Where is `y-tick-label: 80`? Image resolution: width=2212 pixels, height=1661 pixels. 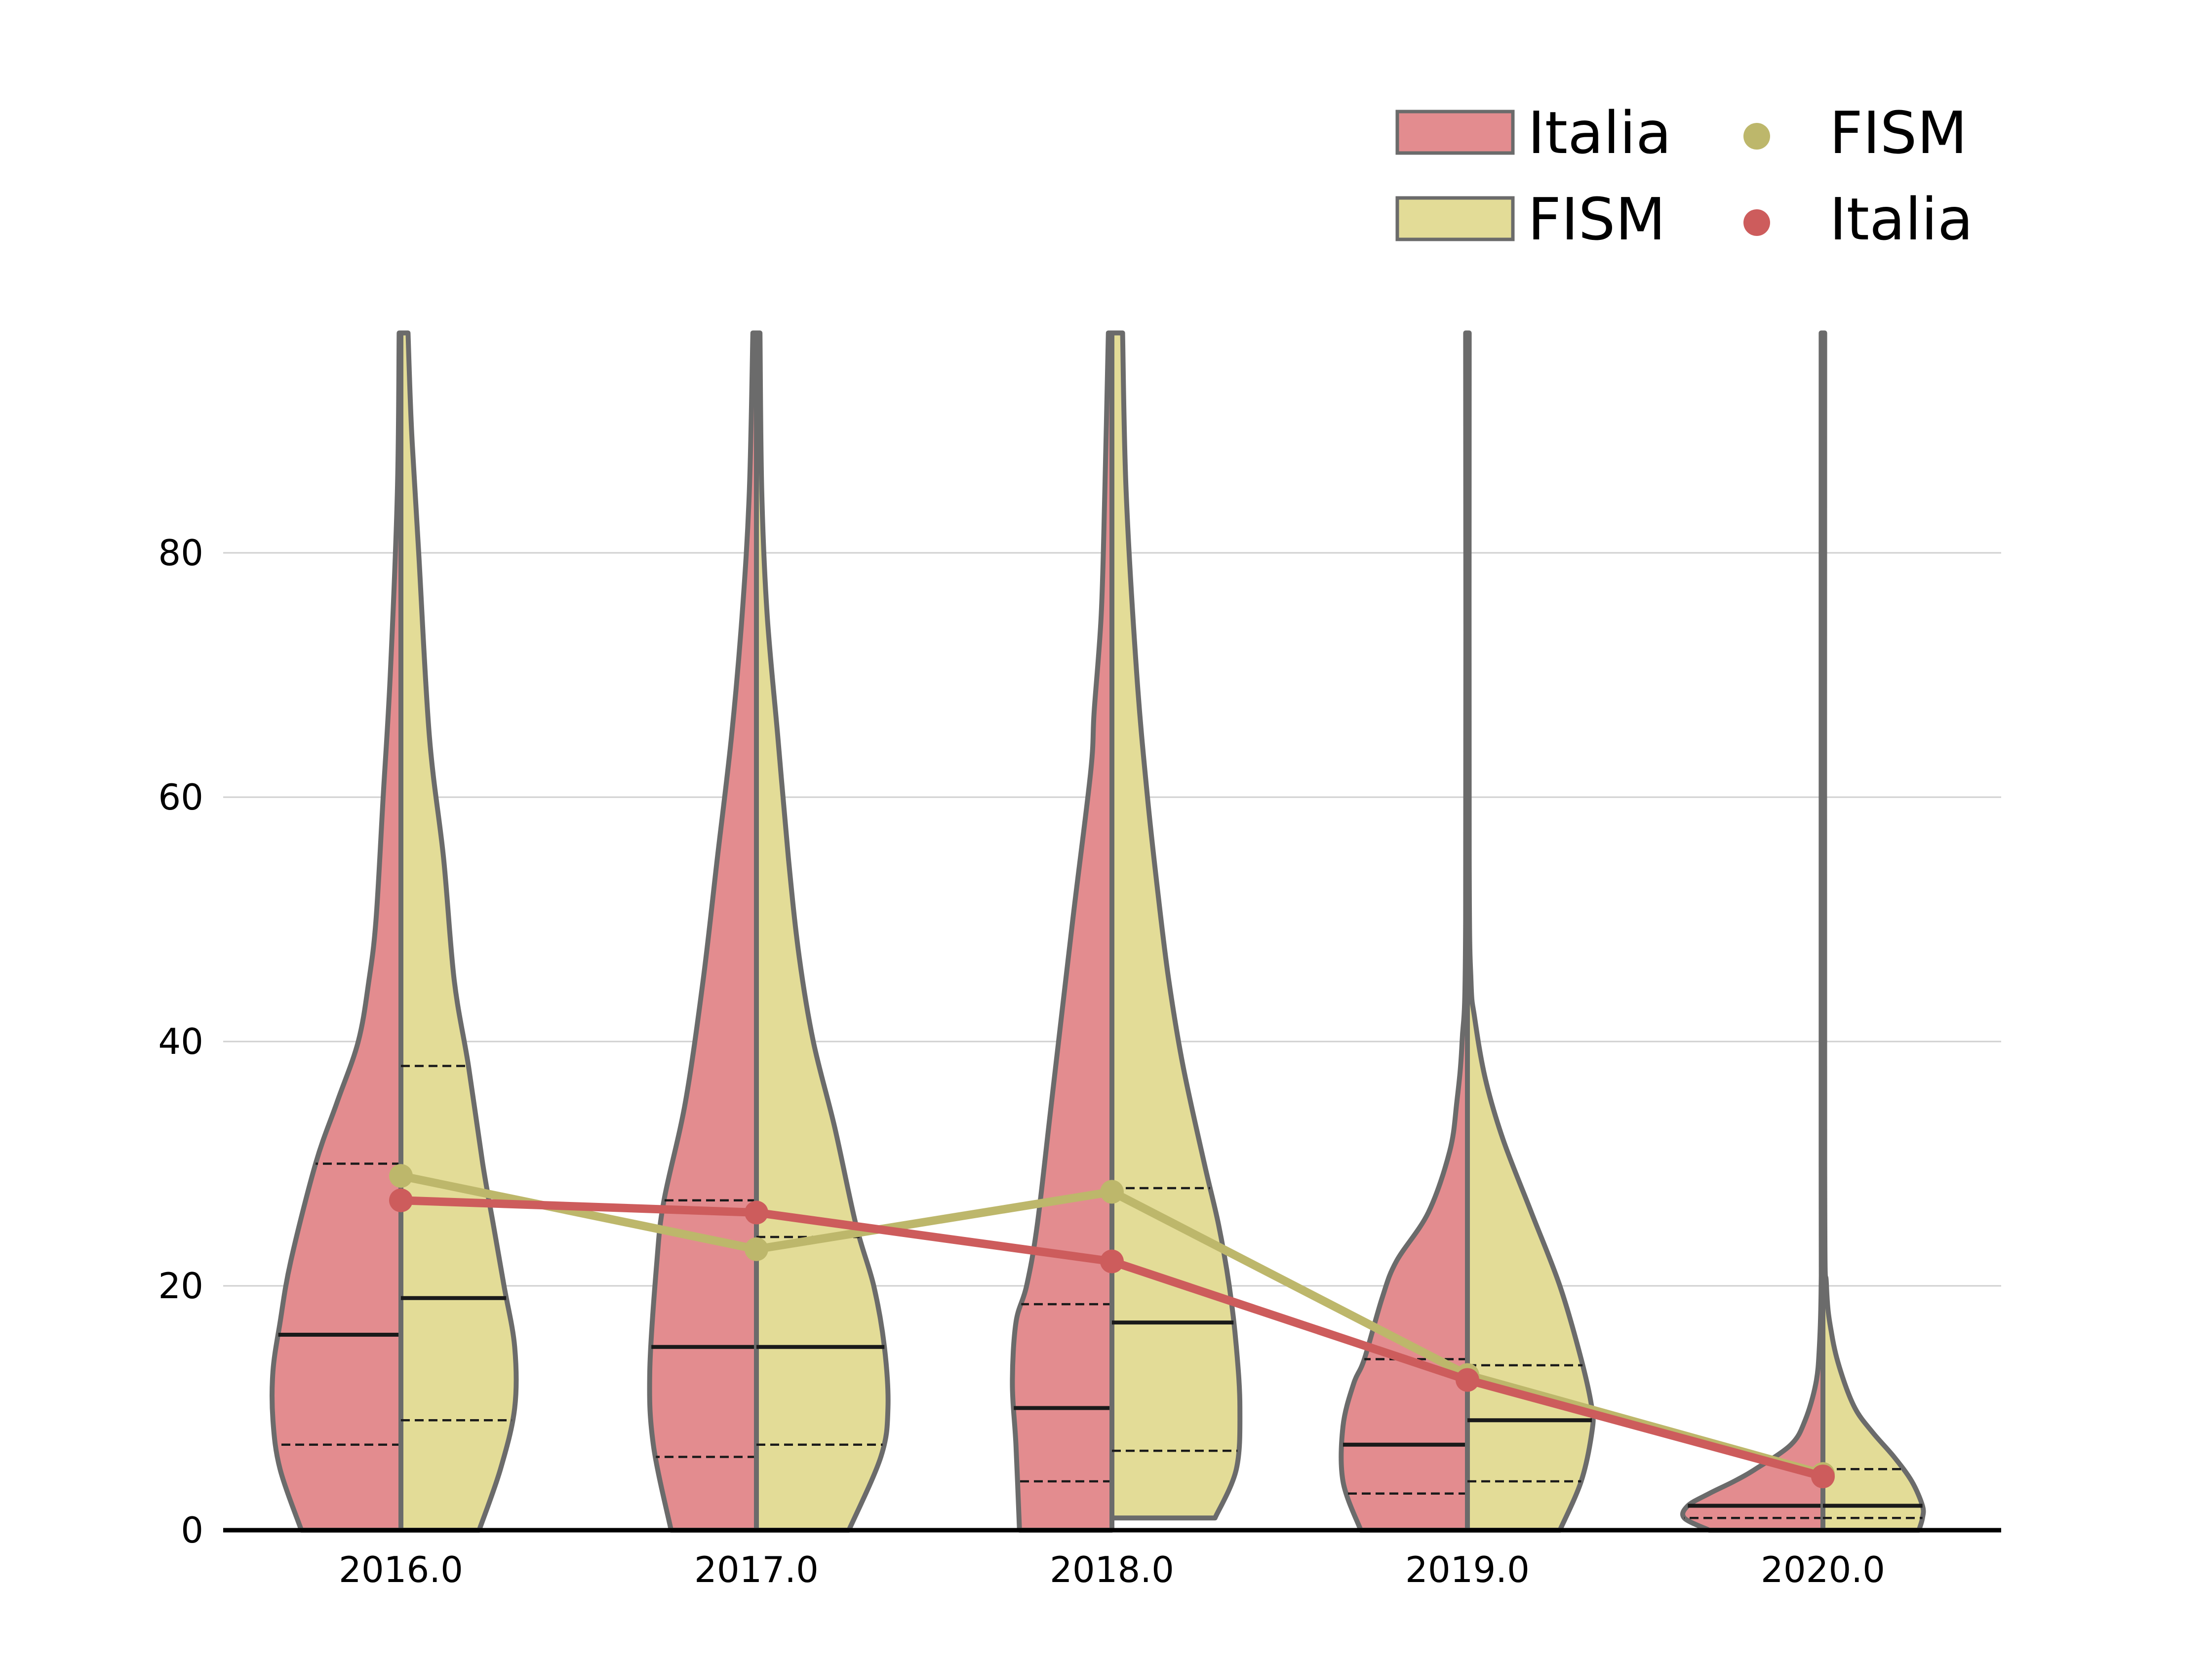 y-tick-label: 80 is located at coordinates (181, 553).